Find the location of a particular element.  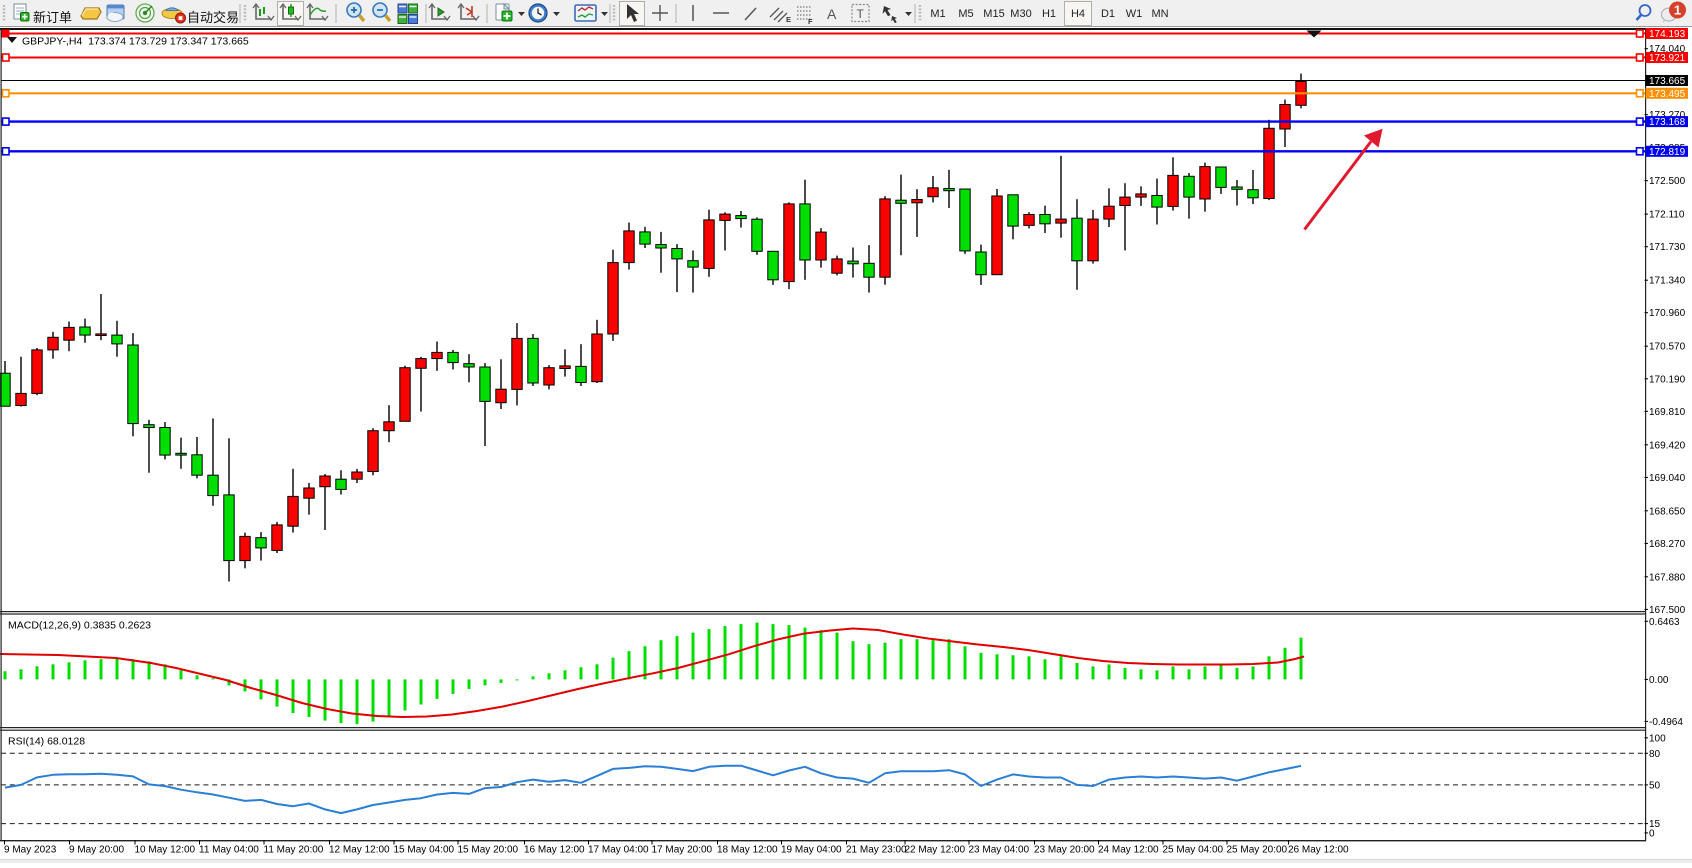

svg-text: 169.810 is located at coordinates (1667, 412).